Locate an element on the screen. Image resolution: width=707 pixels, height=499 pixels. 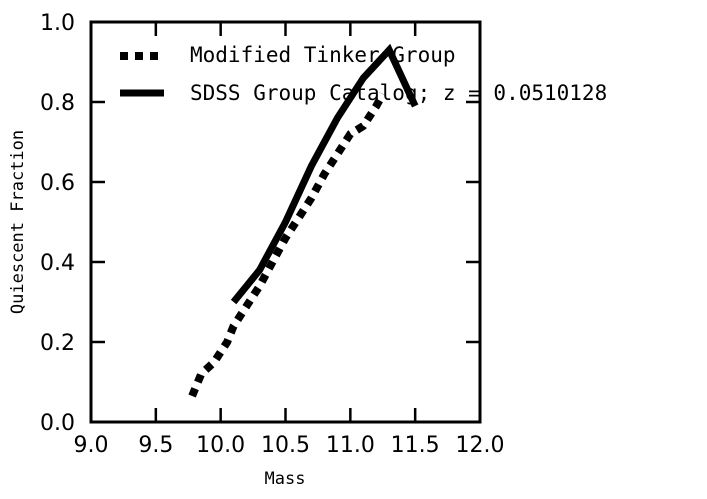
y-tick-label: 0.8 is located at coordinates (57, 103).